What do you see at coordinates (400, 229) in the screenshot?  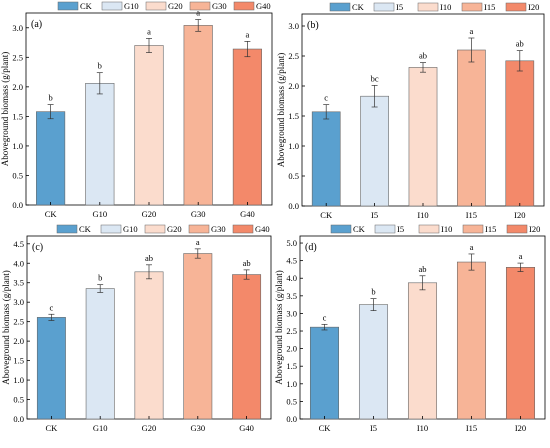 I see `legend-label: I5` at bounding box center [400, 229].